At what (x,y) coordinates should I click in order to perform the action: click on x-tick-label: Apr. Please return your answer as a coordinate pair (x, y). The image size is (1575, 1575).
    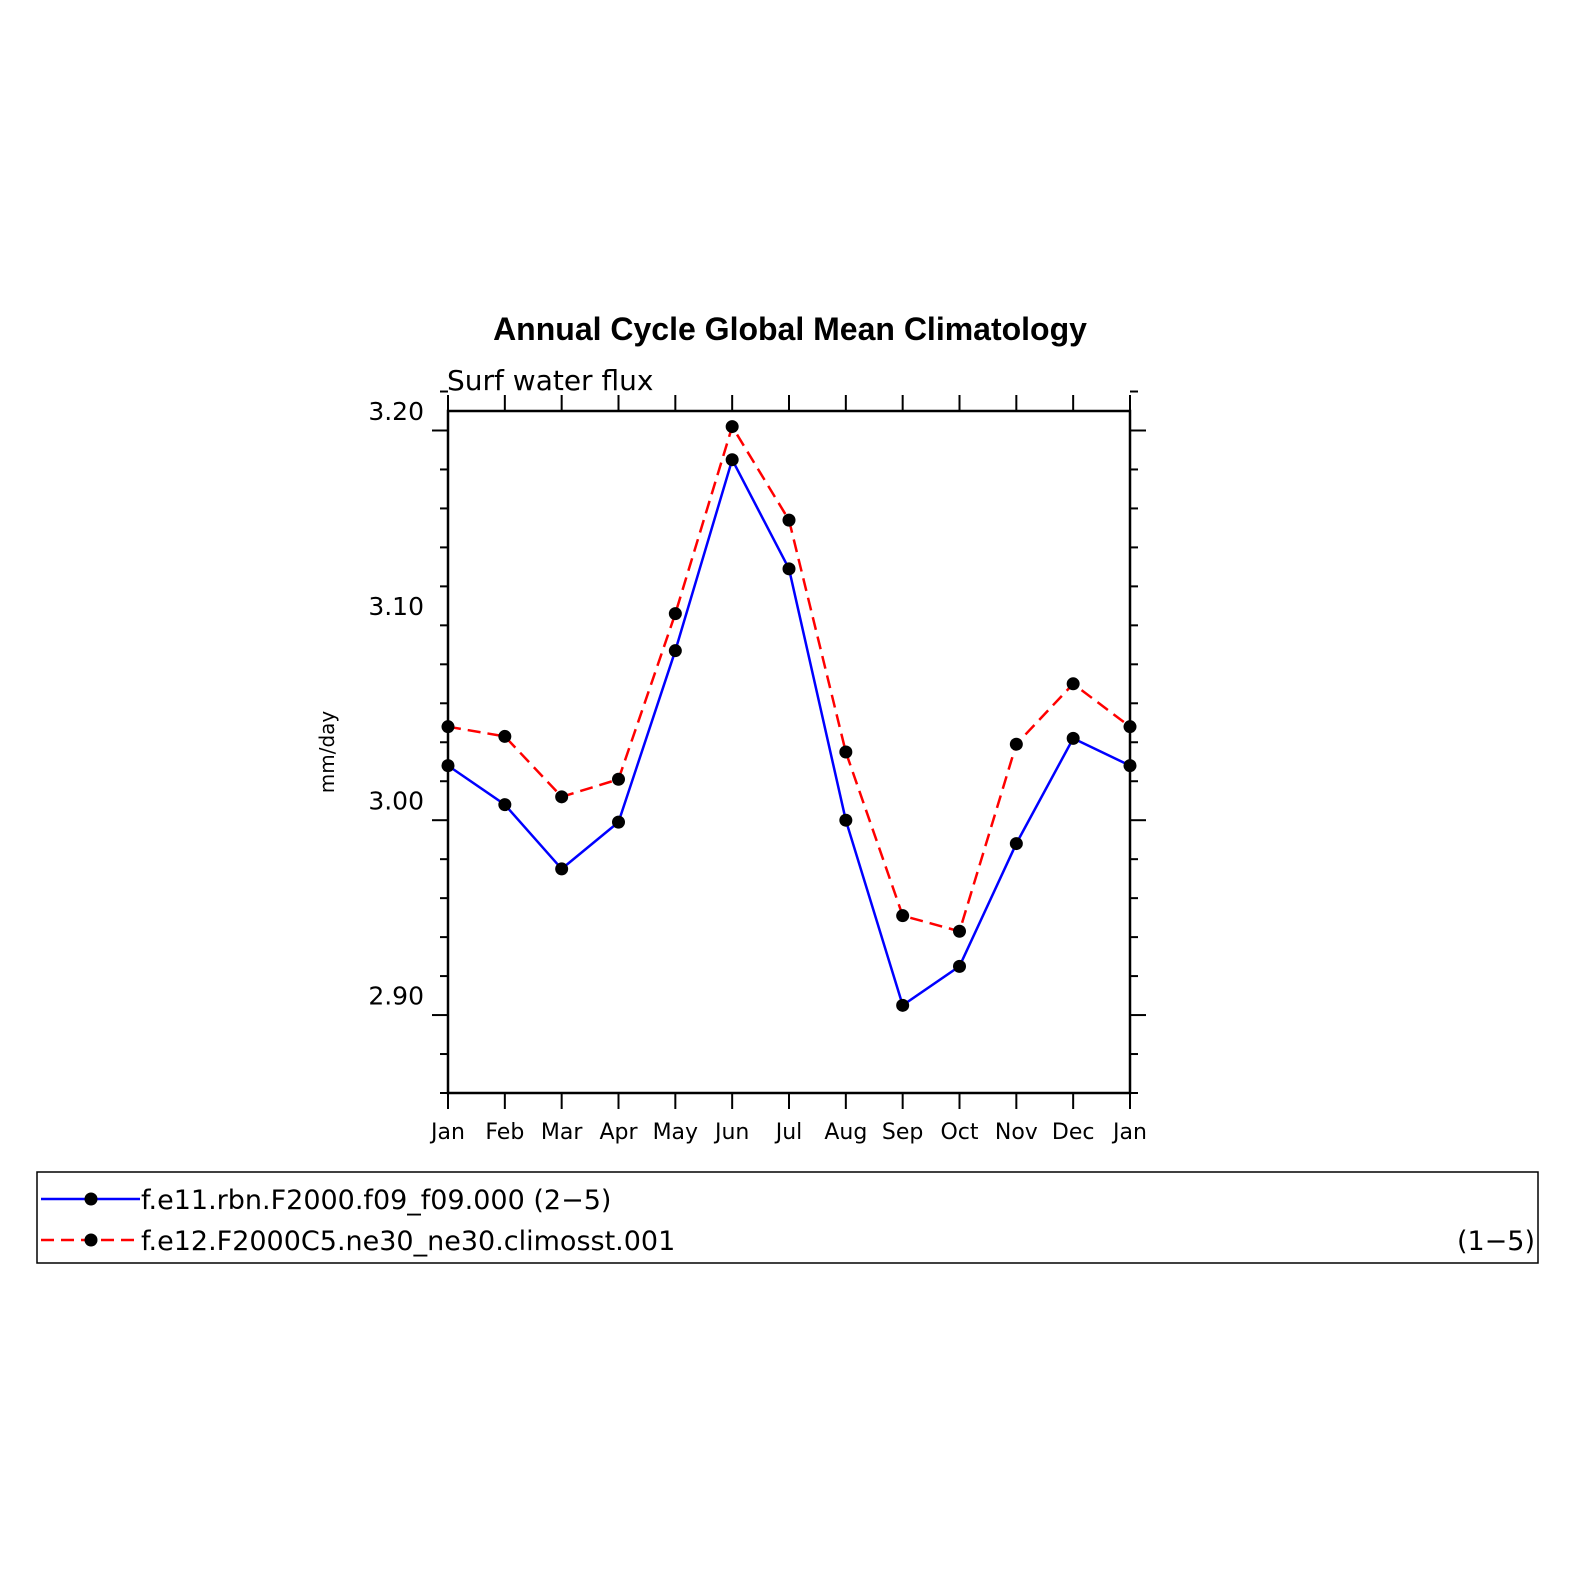
    Looking at the image, I should click on (618, 1132).